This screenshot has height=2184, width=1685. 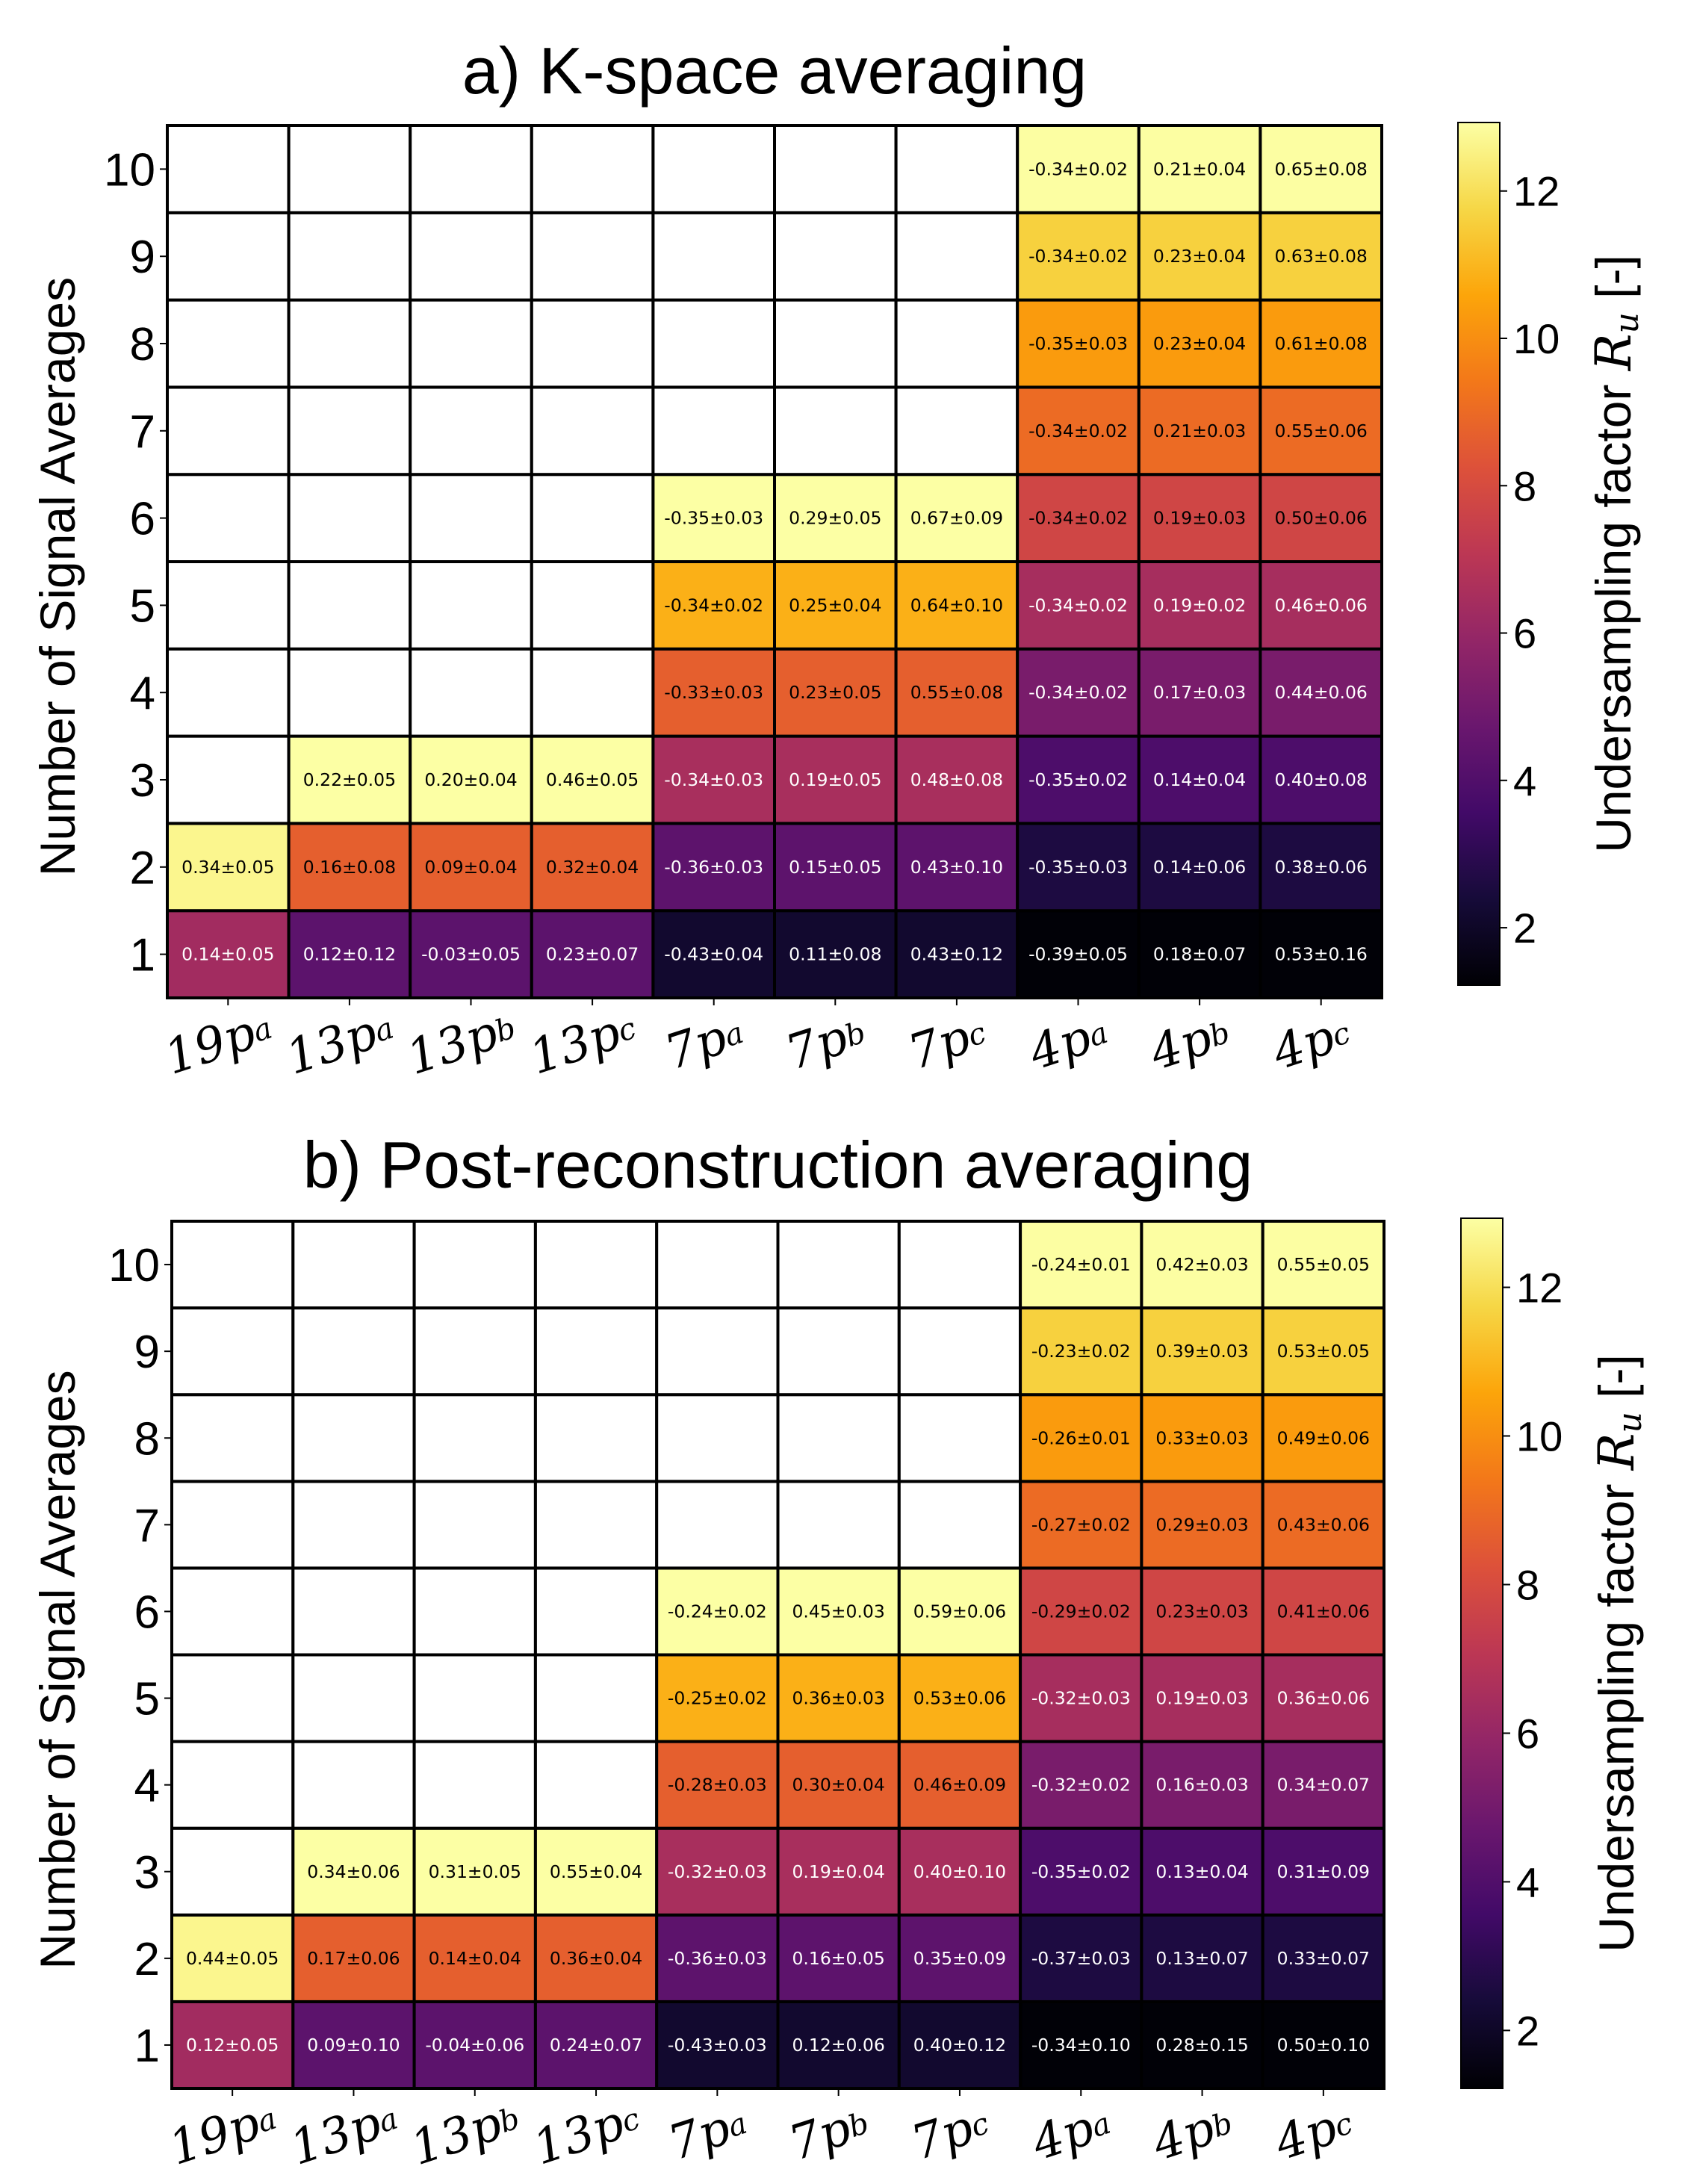 I want to click on cell-label: 0.55±0.04, so click(x=596, y=1871).